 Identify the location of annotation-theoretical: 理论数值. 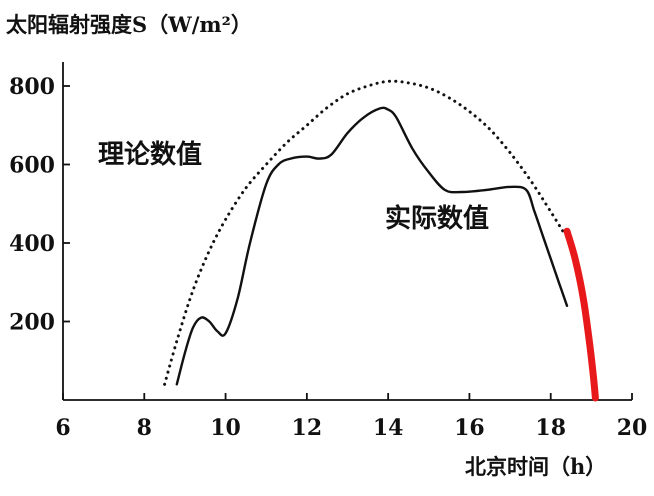
(150, 155).